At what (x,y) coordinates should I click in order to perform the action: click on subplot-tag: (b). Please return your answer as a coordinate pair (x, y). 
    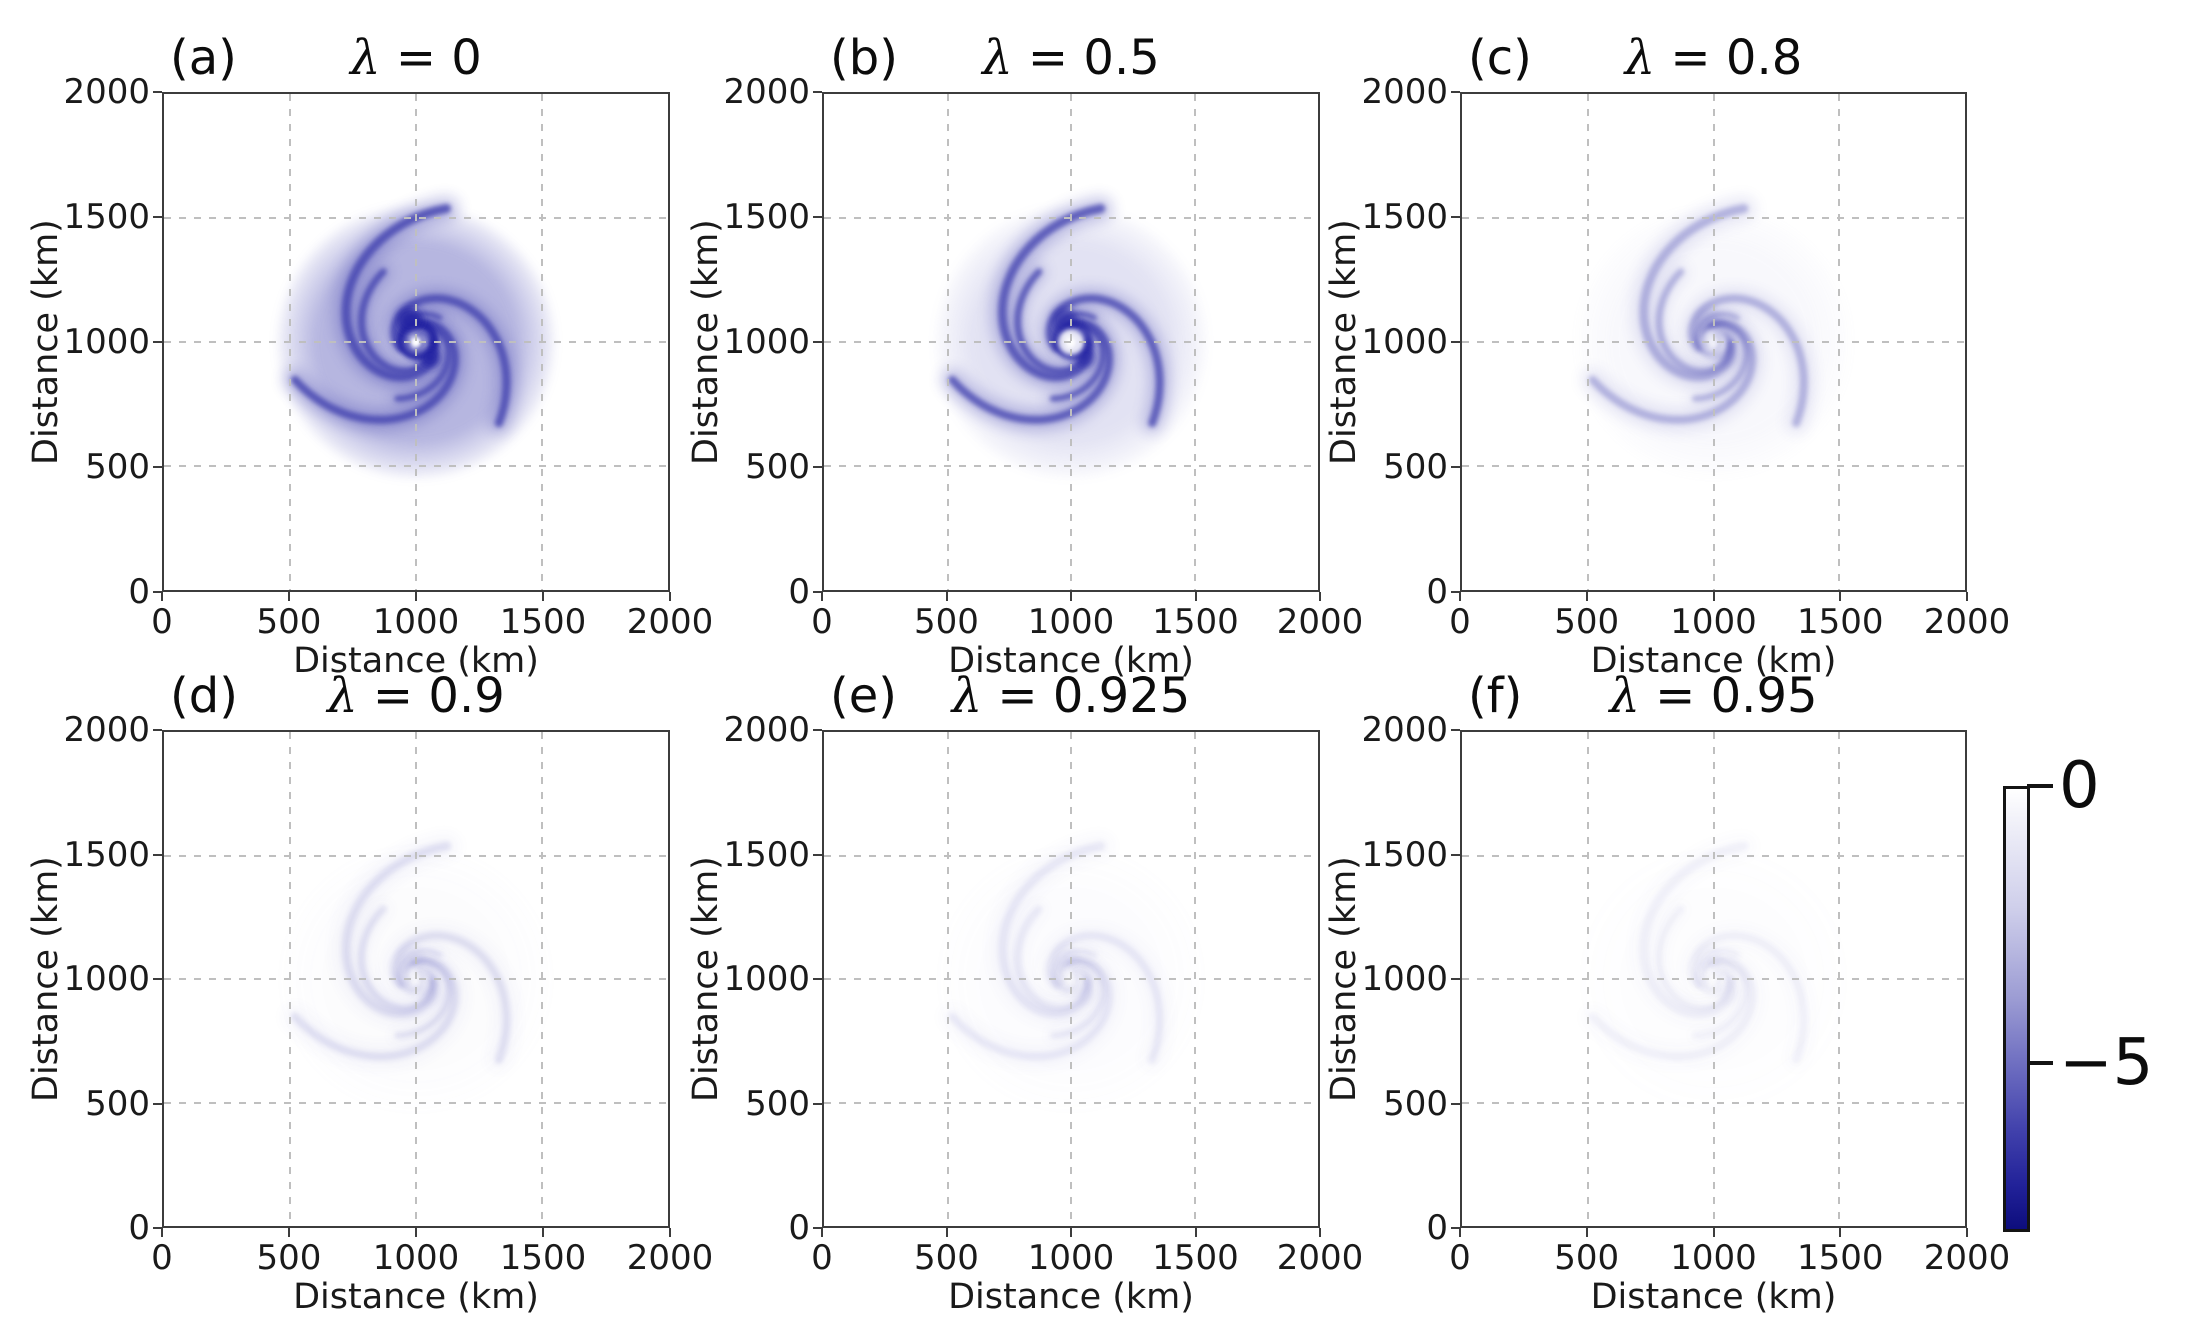
    Looking at the image, I should click on (864, 58).